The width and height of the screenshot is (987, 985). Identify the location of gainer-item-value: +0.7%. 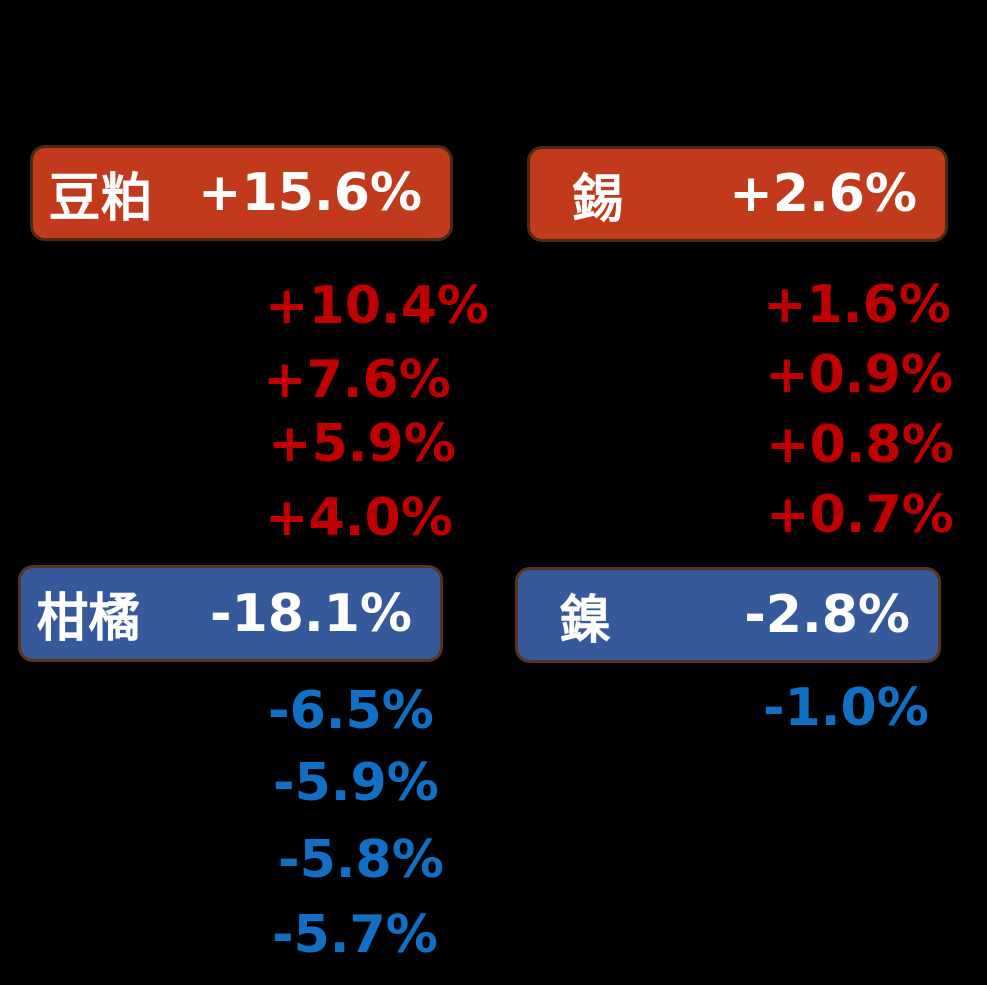
(860, 515).